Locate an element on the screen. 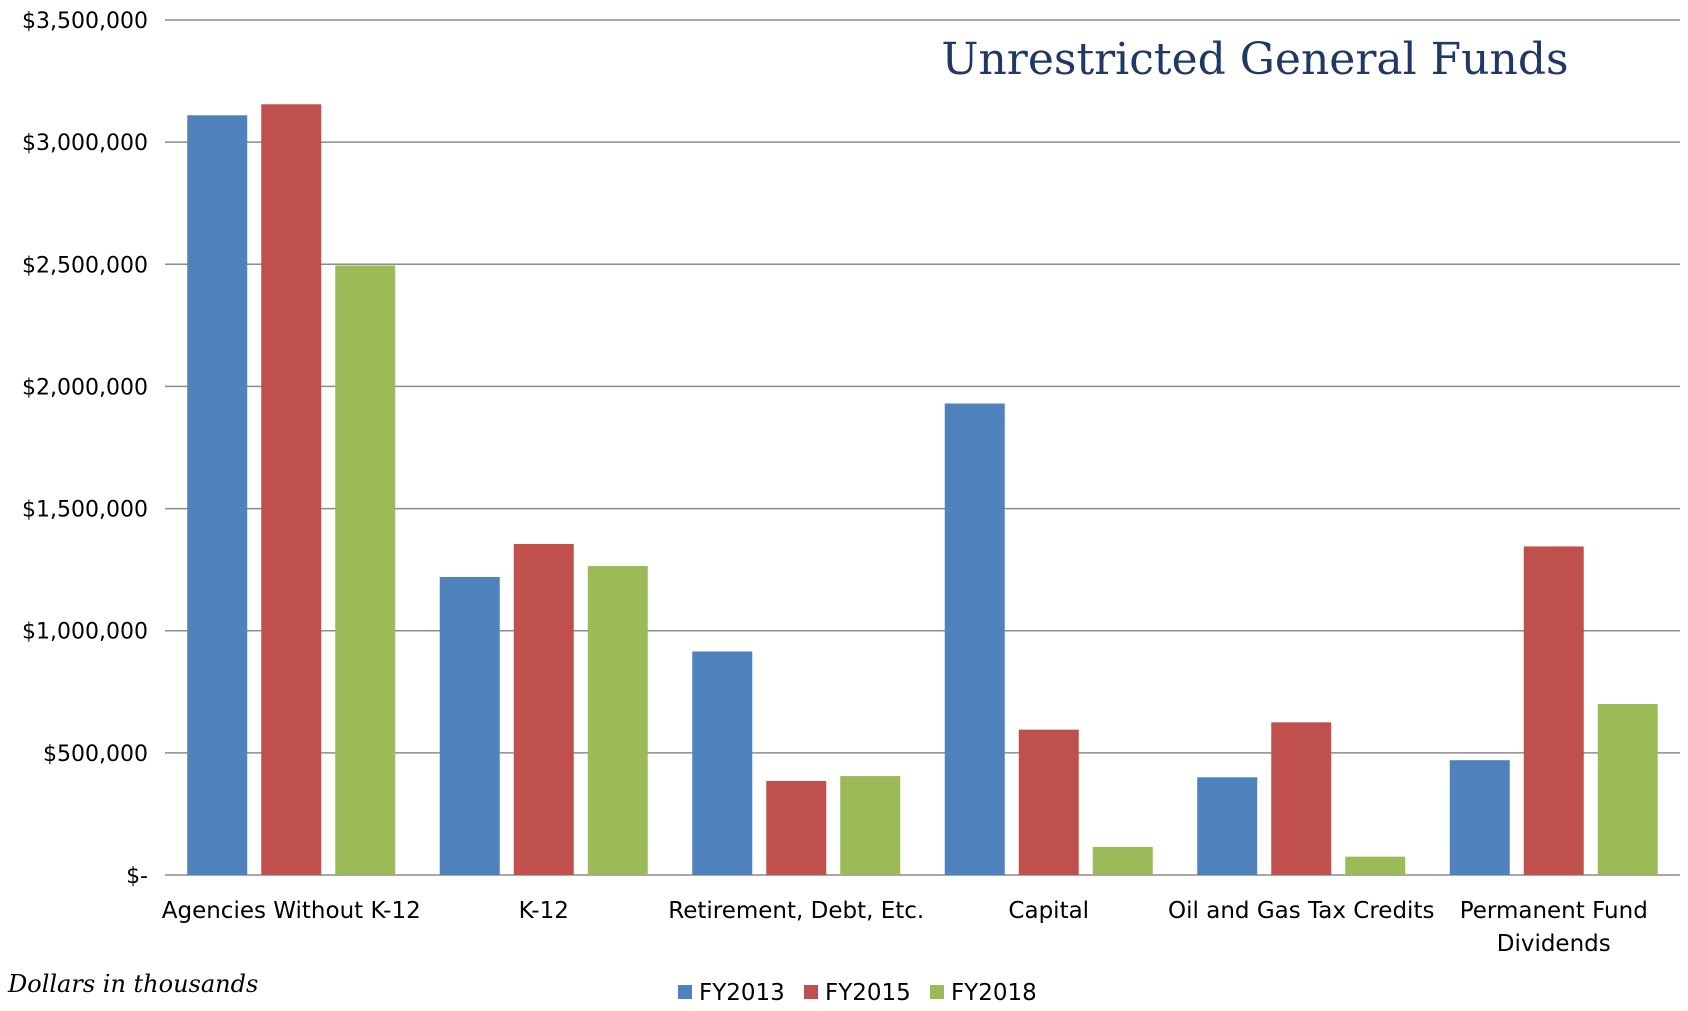 The height and width of the screenshot is (1011, 1688). x-category-label-0: Agencies Without K-12 is located at coordinates (291, 911).